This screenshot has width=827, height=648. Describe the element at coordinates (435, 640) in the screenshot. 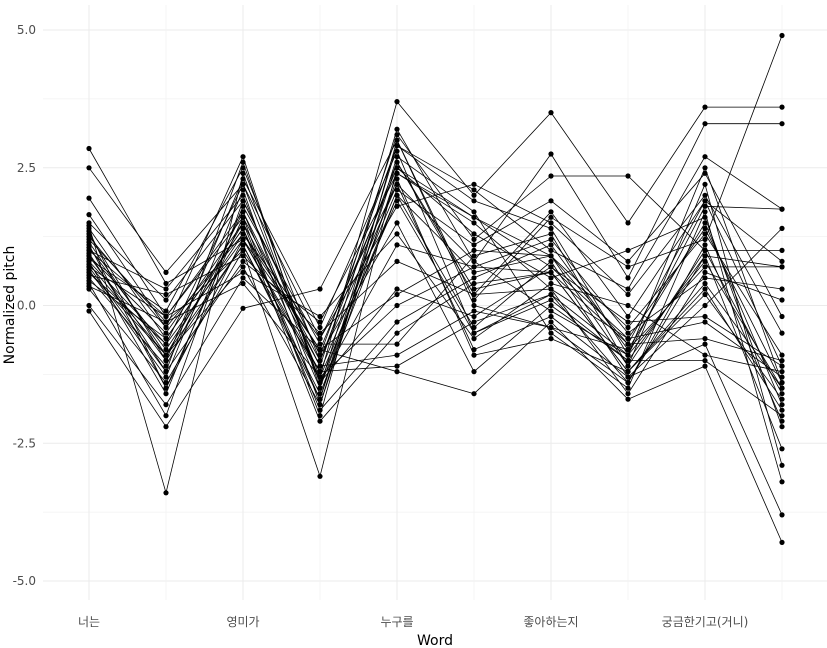

I see `x-axis-title: Word` at that location.